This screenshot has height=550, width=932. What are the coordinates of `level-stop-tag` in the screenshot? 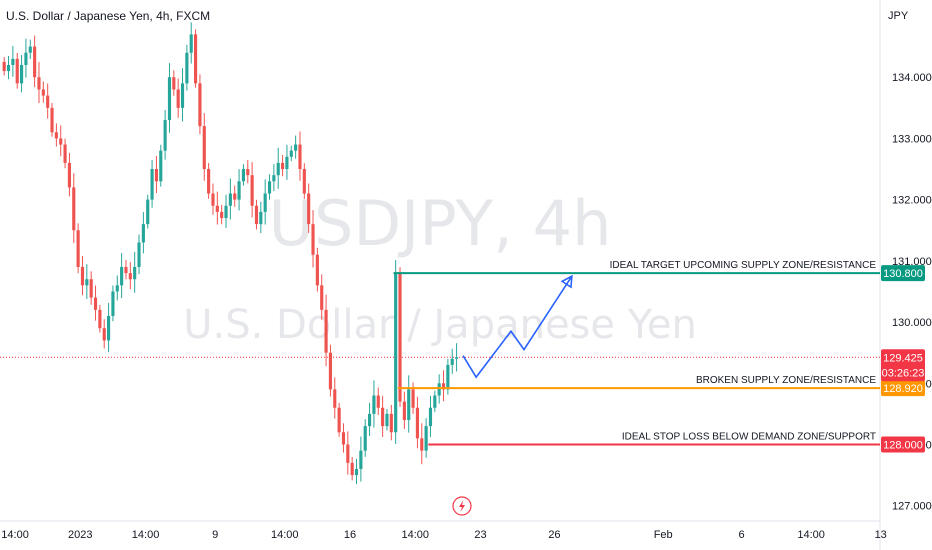 It's located at (903, 444).